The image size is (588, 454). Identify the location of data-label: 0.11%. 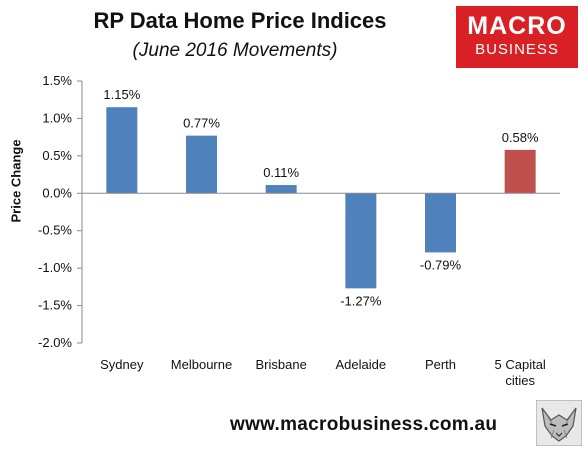
(281, 172).